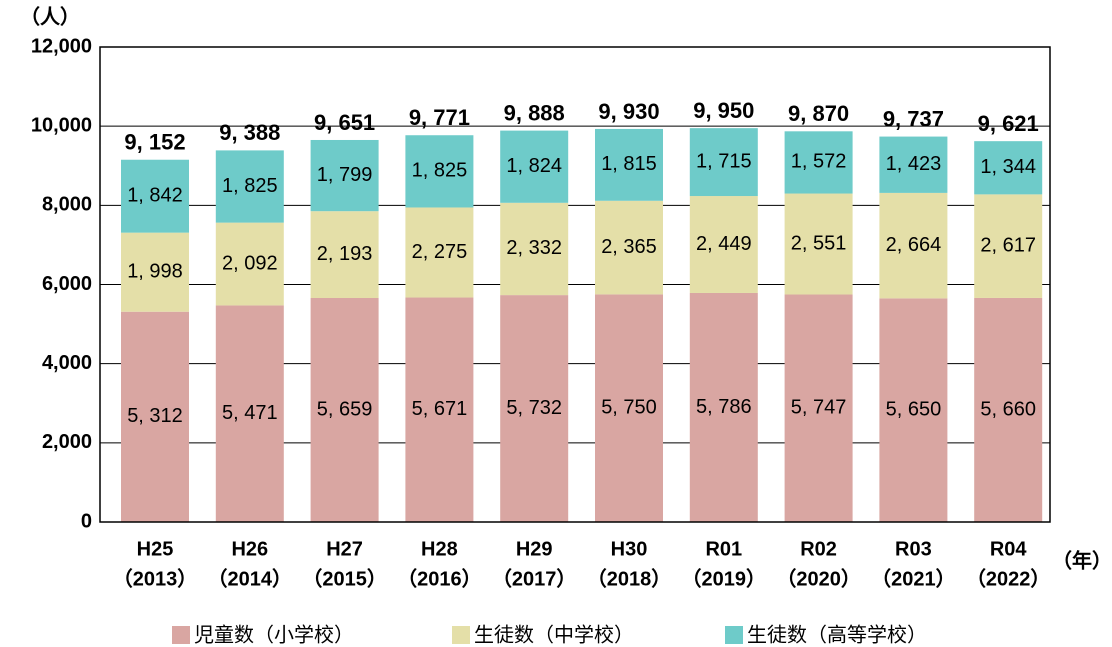  What do you see at coordinates (534, 549) in the screenshot?
I see `x-tick-label: H29` at bounding box center [534, 549].